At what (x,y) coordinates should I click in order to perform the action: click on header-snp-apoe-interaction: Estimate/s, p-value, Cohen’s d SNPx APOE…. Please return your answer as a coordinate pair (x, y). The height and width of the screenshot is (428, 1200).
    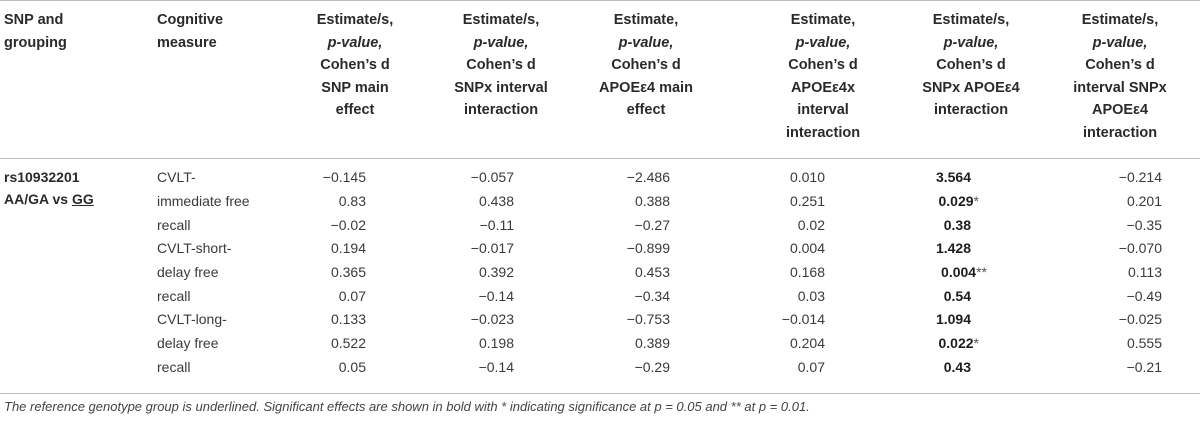
    Looking at the image, I should click on (971, 65).